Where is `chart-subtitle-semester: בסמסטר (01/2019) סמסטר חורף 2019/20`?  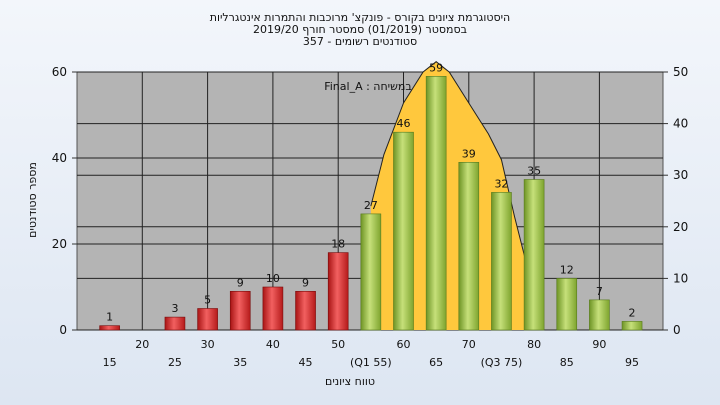 chart-subtitle-semester: בסמסטר (01/2019) סמסטר חורף 2019/20 is located at coordinates (360, 29).